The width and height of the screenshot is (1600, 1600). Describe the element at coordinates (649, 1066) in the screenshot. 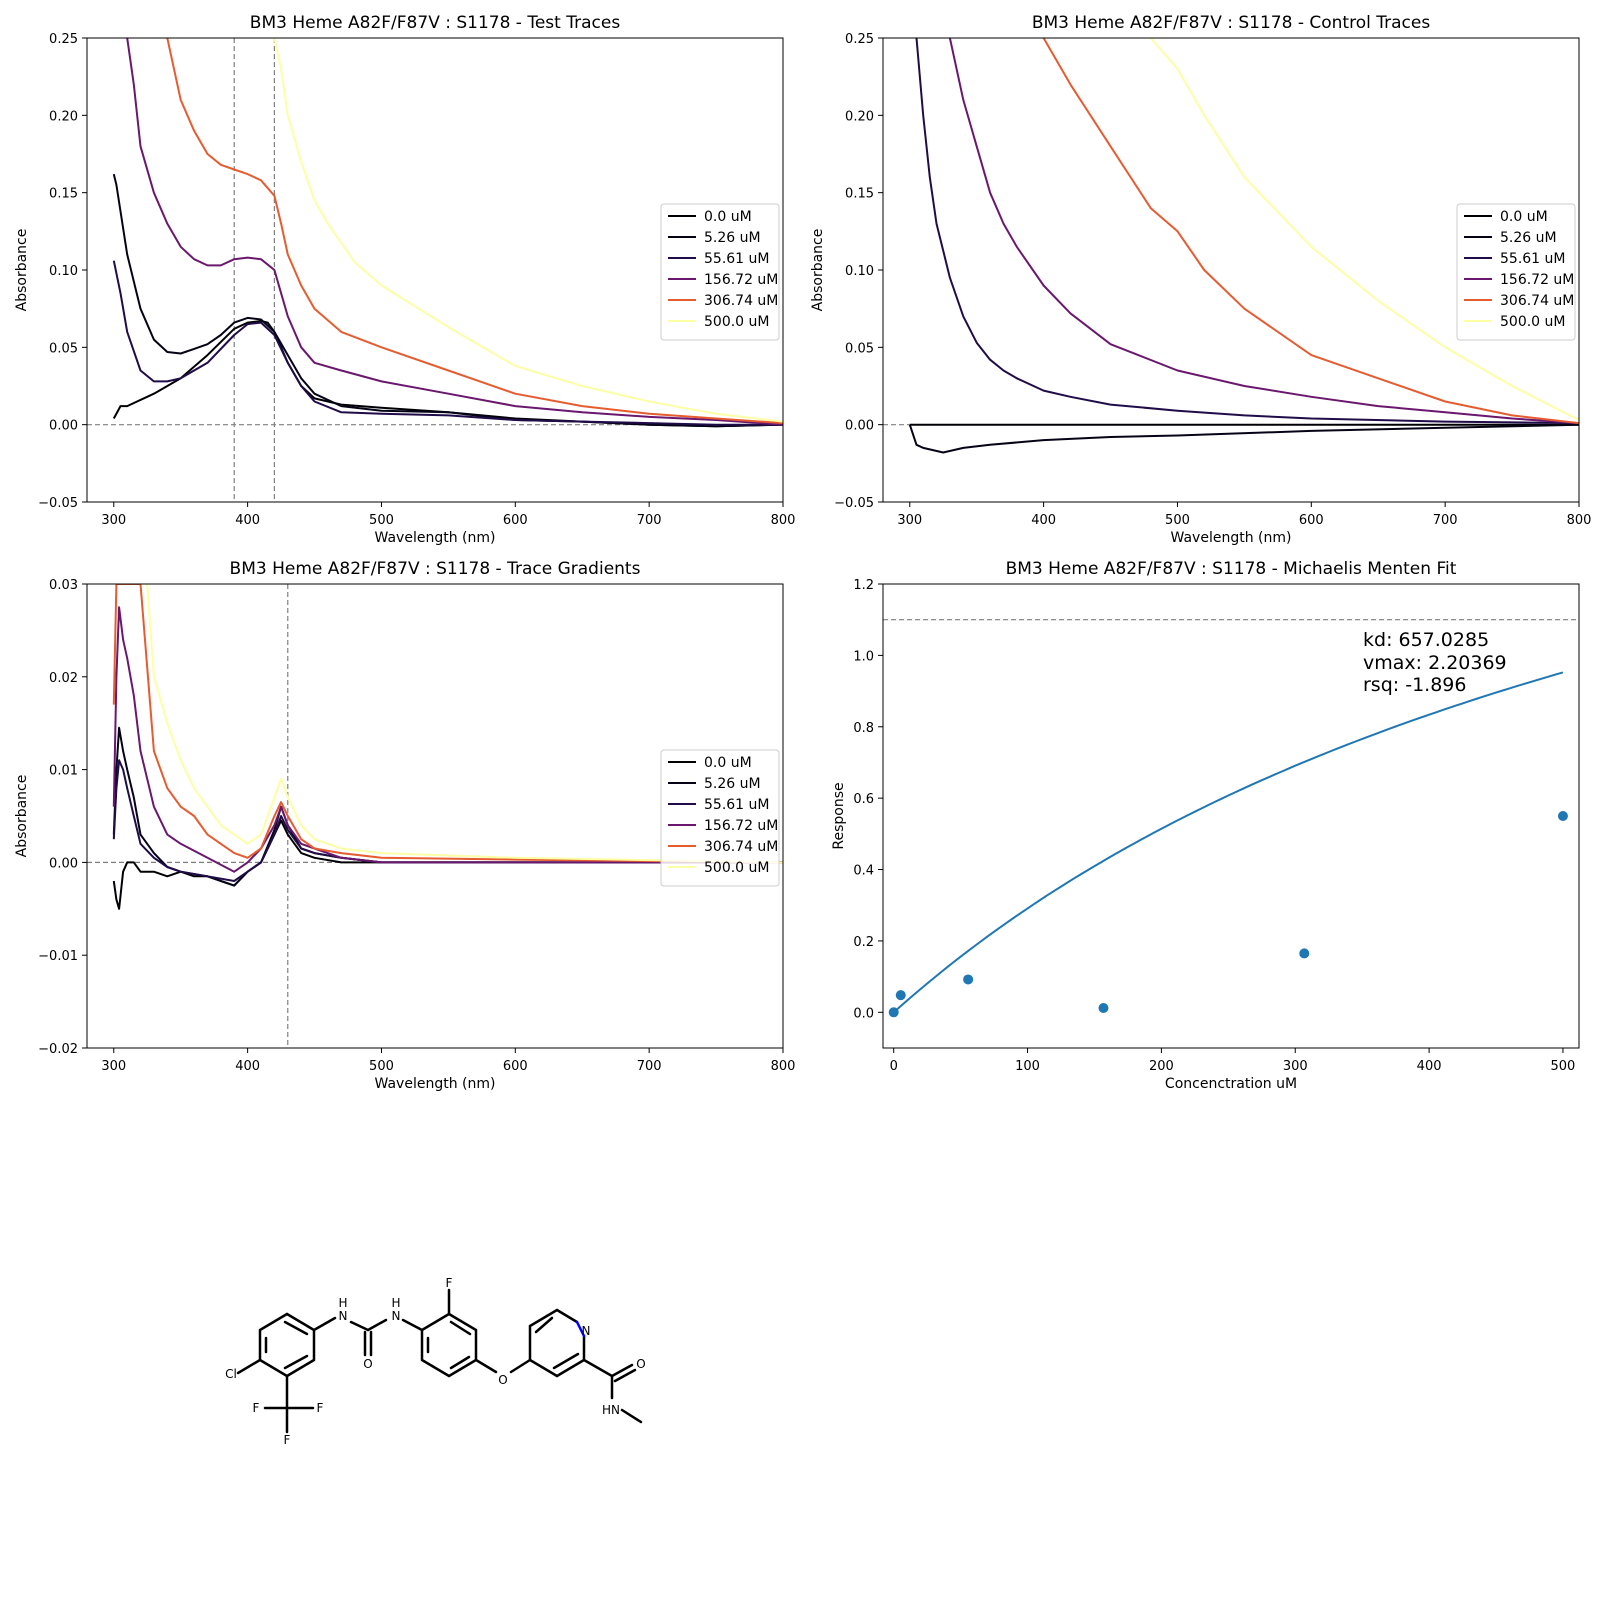

I see `x-tick-label: 700` at that location.